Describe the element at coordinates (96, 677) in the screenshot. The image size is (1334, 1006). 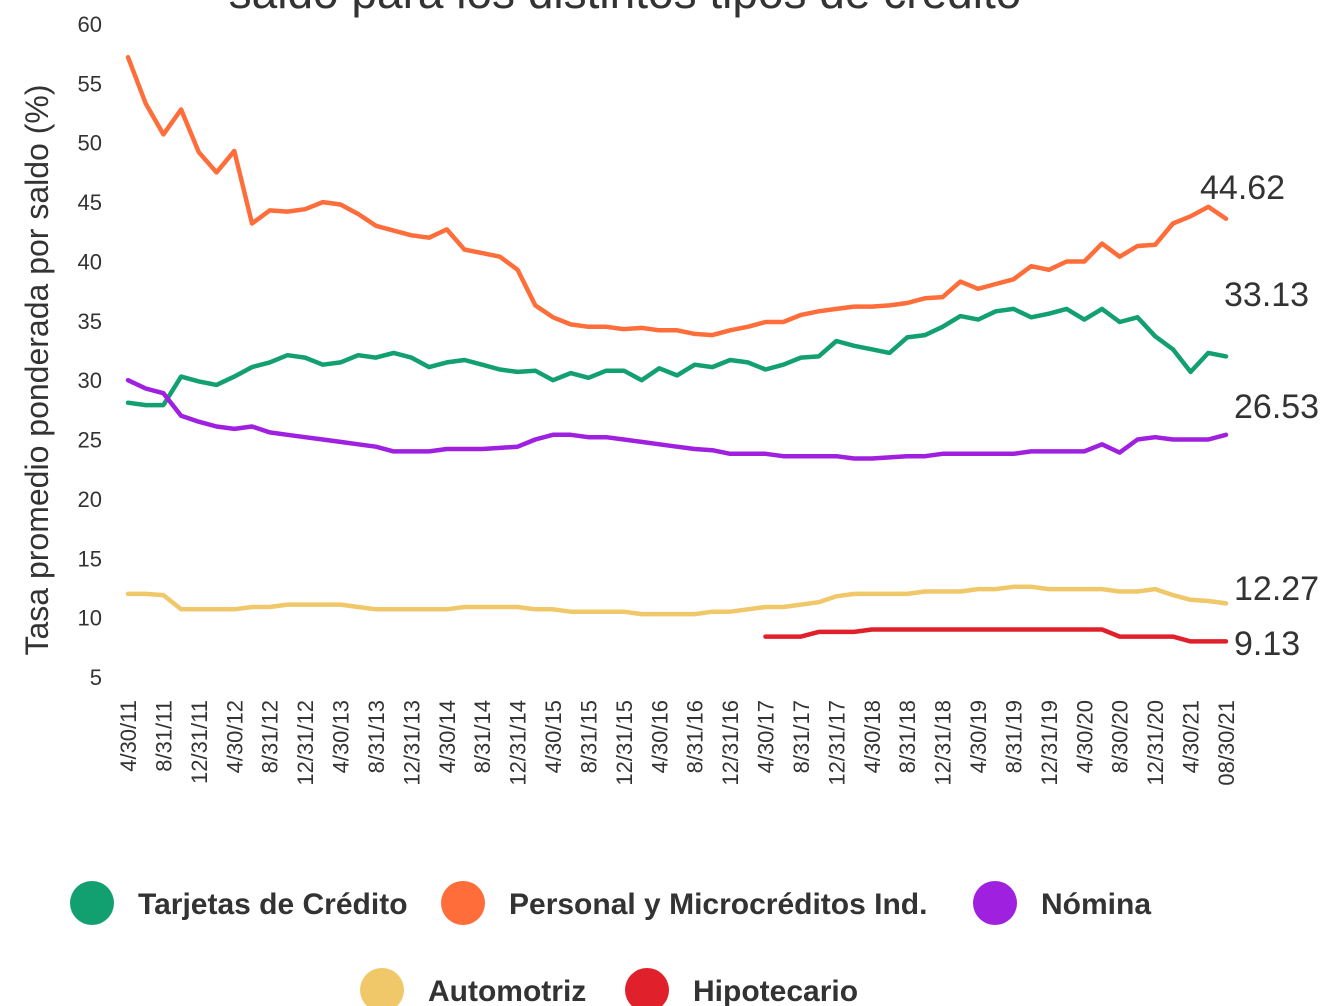
I see `y-tick-label: 5` at that location.